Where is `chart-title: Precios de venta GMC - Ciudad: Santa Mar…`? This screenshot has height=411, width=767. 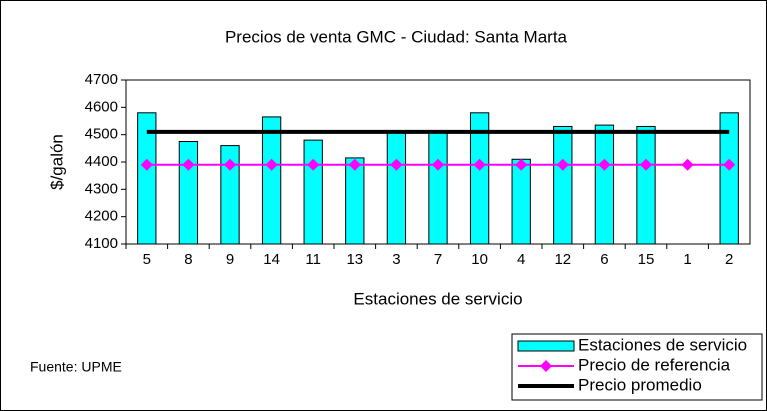 chart-title: Precios de venta GMC - Ciudad: Santa Mar… is located at coordinates (396, 36).